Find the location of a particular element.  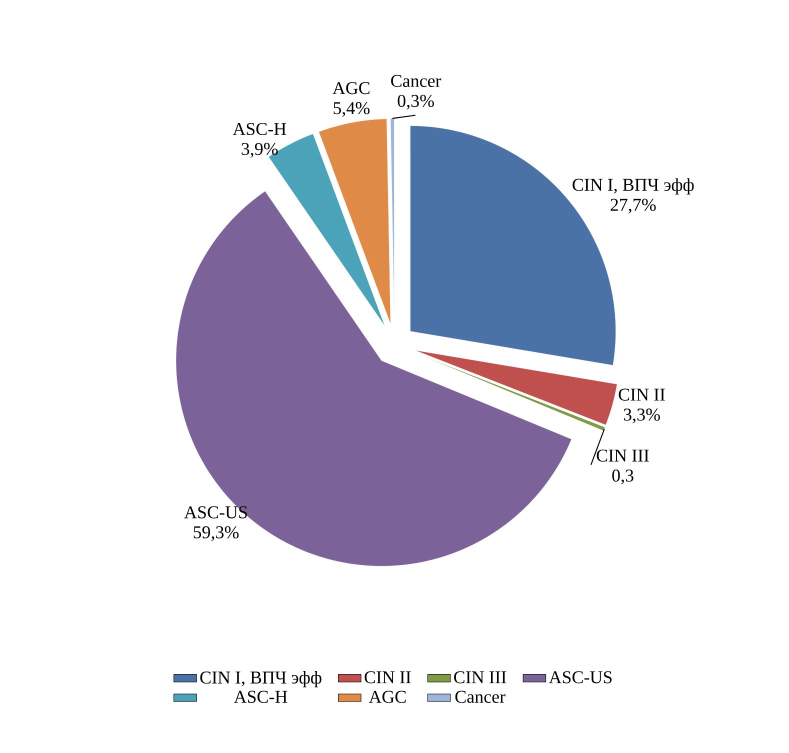

data-label: 5,4% is located at coordinates (352, 109).